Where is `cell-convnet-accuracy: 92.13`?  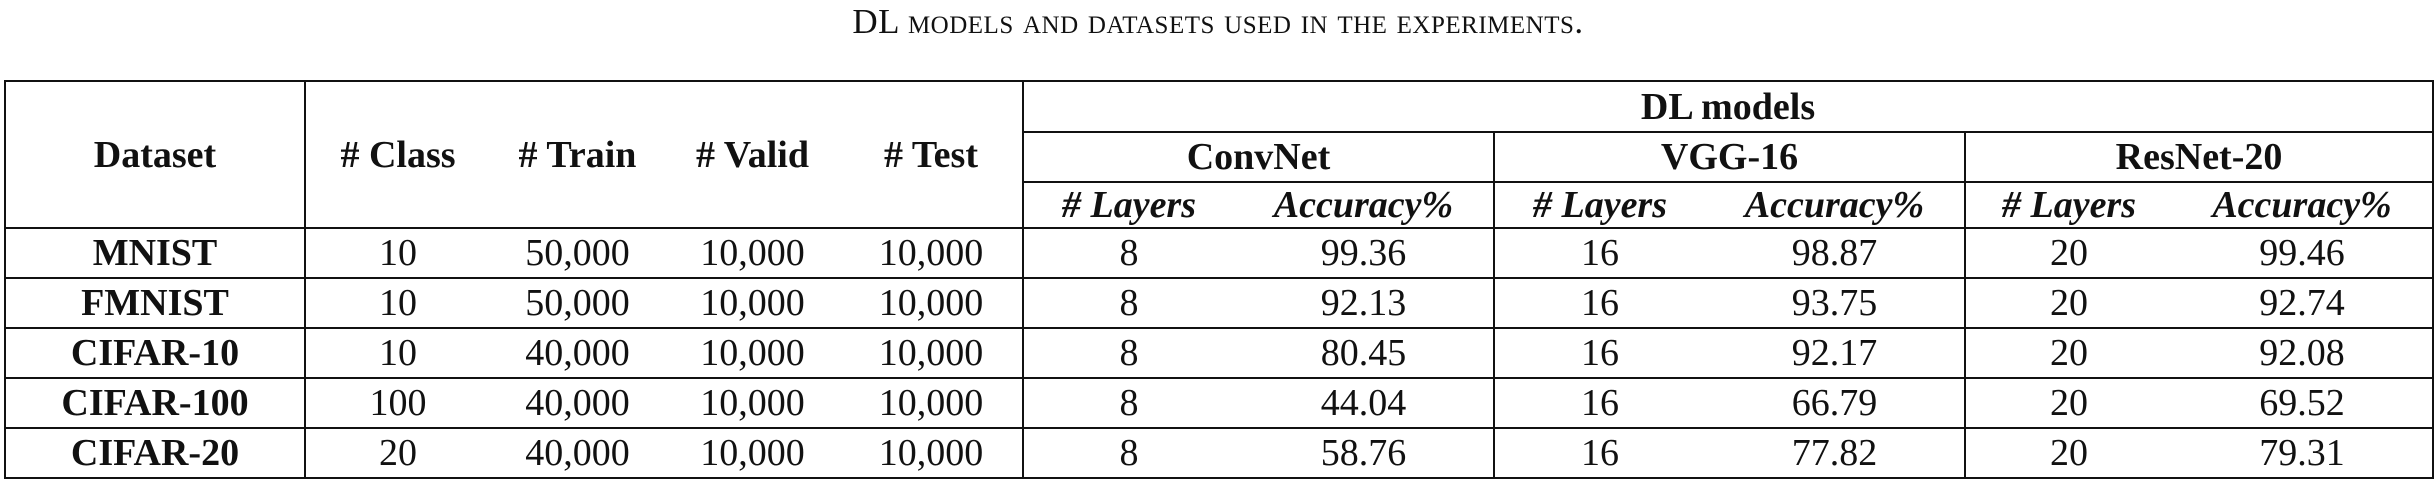 cell-convnet-accuracy: 92.13 is located at coordinates (1364, 303).